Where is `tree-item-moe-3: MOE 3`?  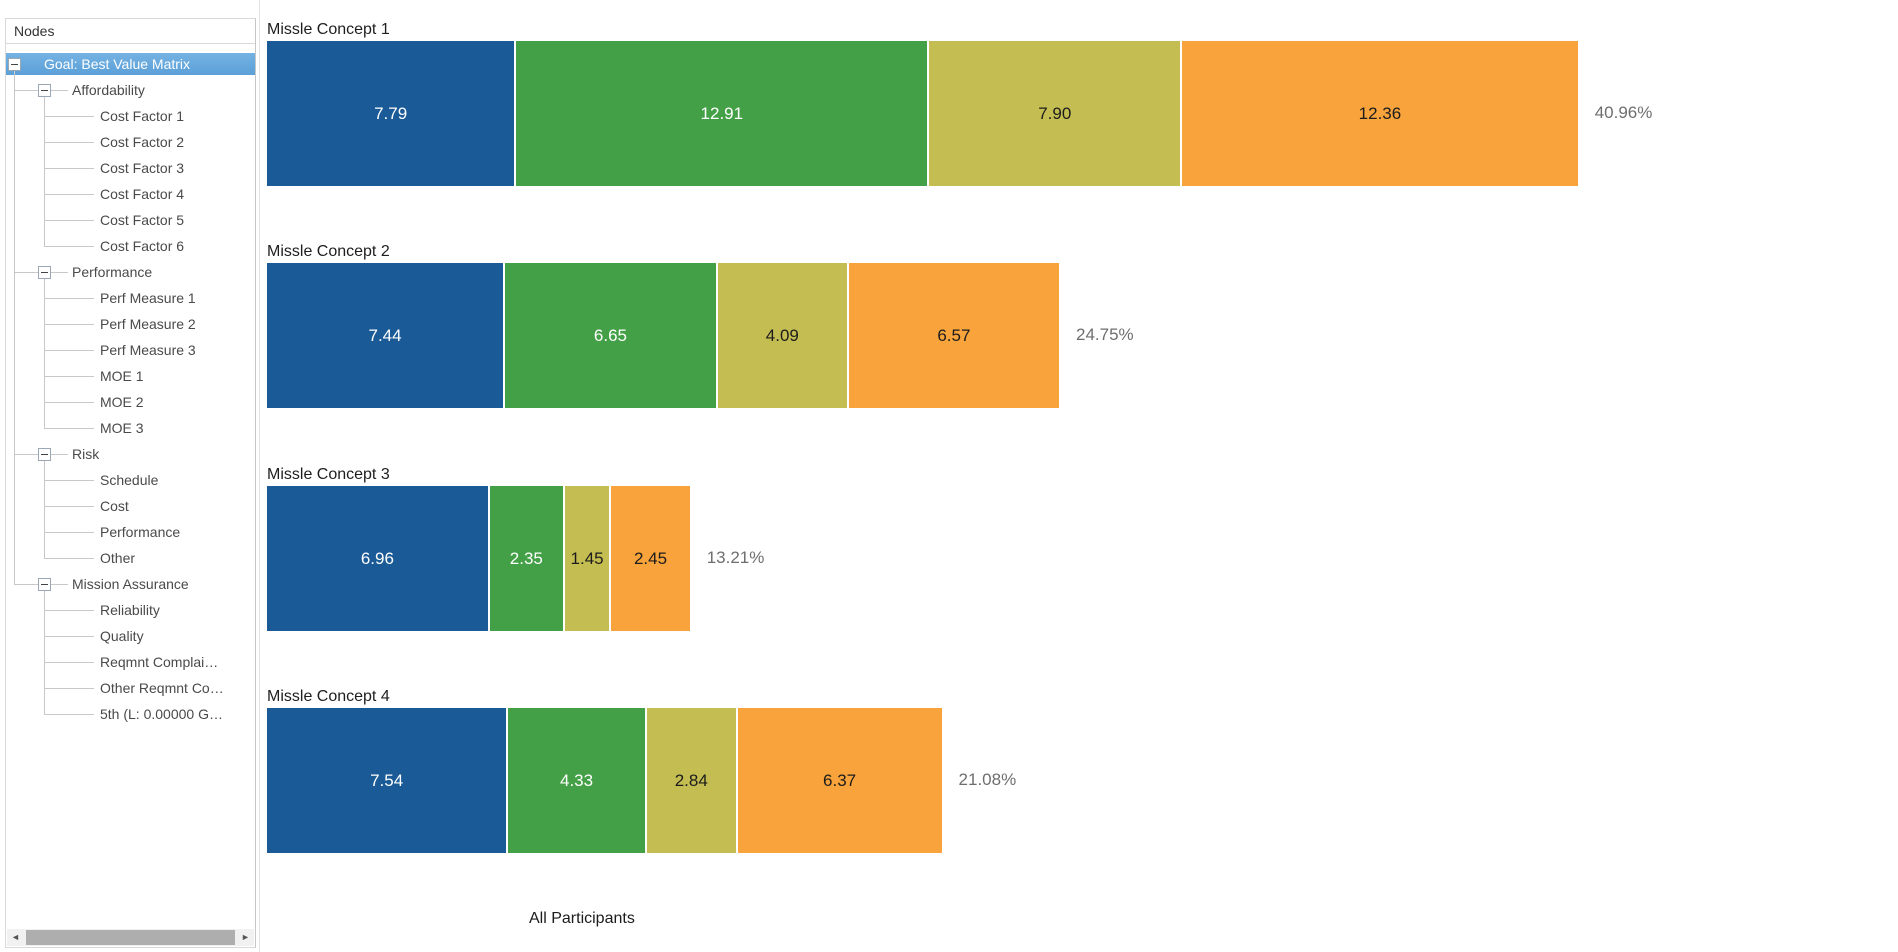 tree-item-moe-3: MOE 3 is located at coordinates (130, 428).